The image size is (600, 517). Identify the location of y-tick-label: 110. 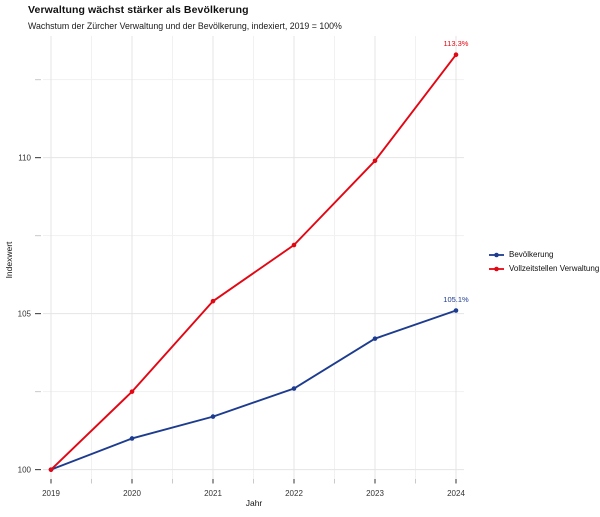
(24, 157).